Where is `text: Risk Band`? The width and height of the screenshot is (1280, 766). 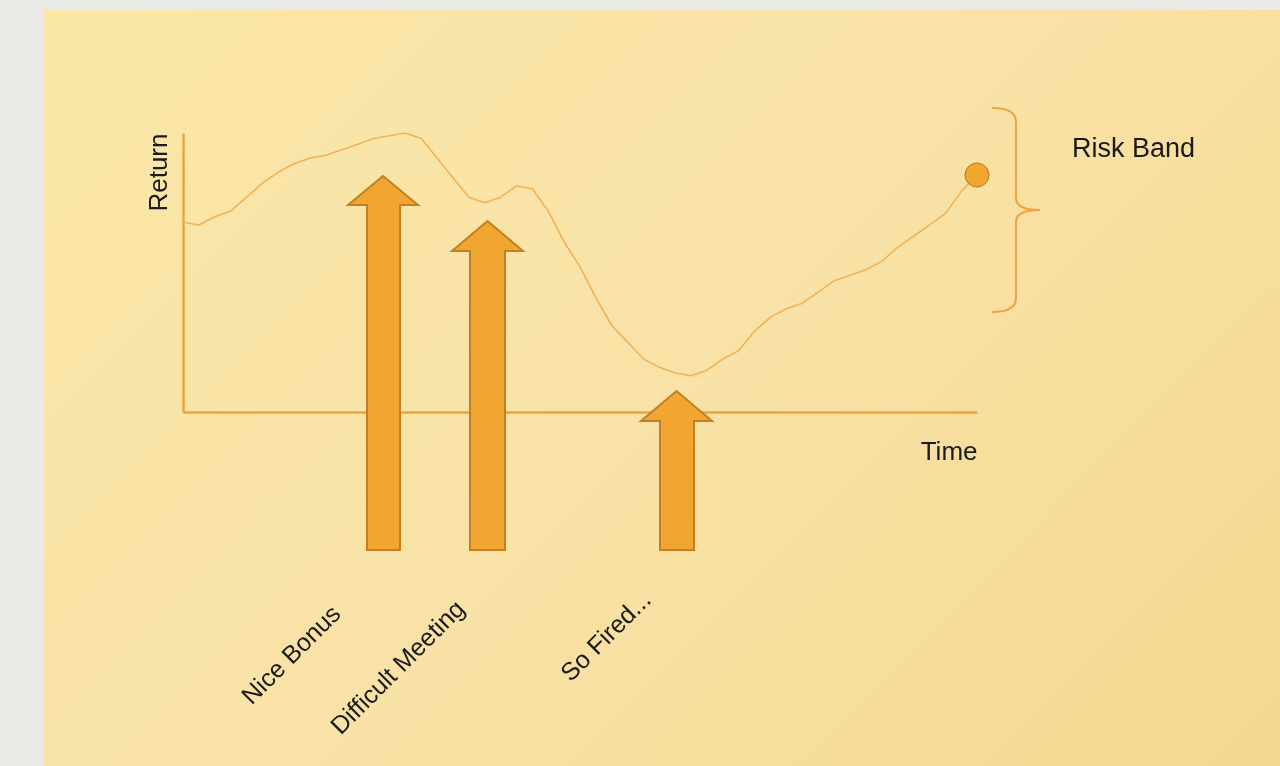
text: Risk Band is located at coordinates (1134, 148).